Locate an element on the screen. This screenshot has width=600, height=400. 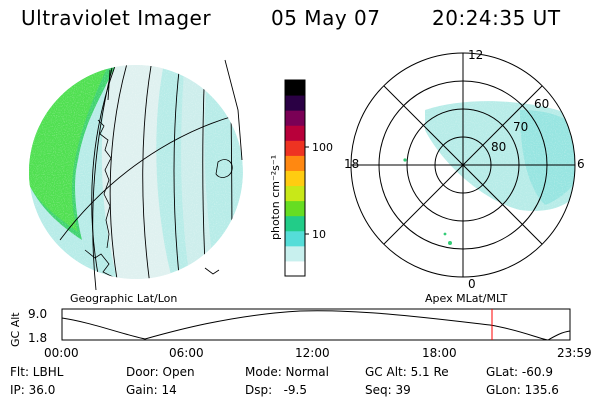
time-tick-0000: 00:00 is located at coordinates (61, 353).